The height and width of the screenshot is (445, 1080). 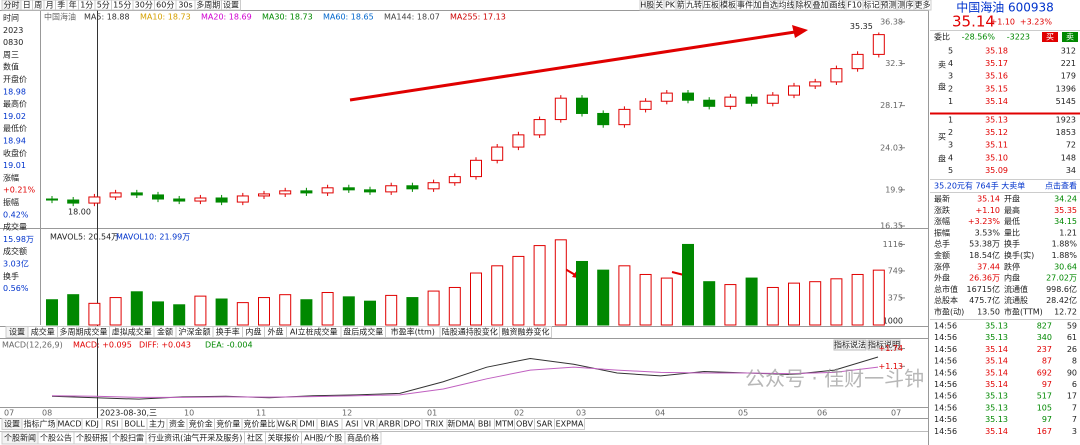 What do you see at coordinates (369, 424) in the screenshot?
I see `bottom-tab: VR` at bounding box center [369, 424].